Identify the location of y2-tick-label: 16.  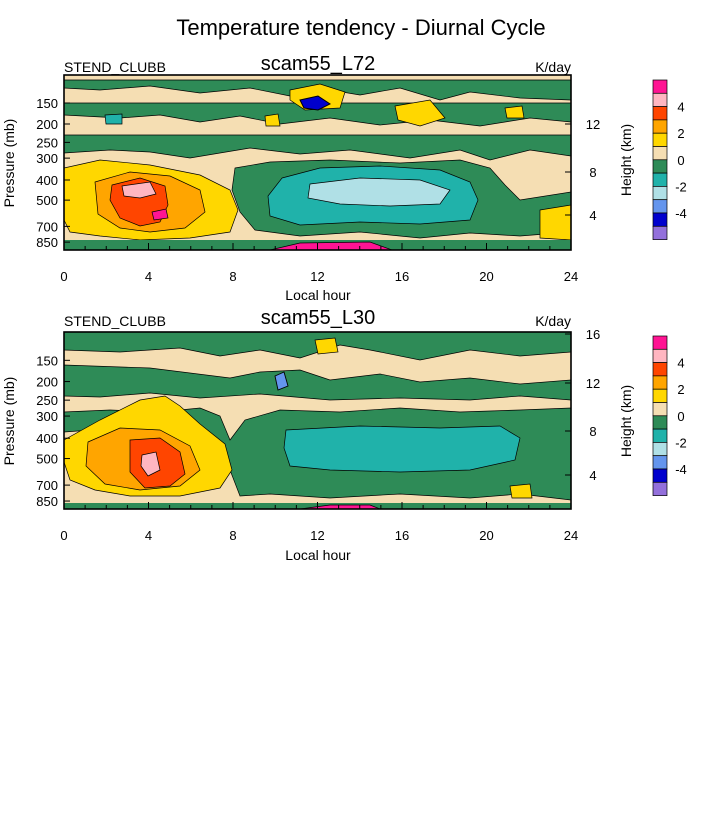
(593, 334).